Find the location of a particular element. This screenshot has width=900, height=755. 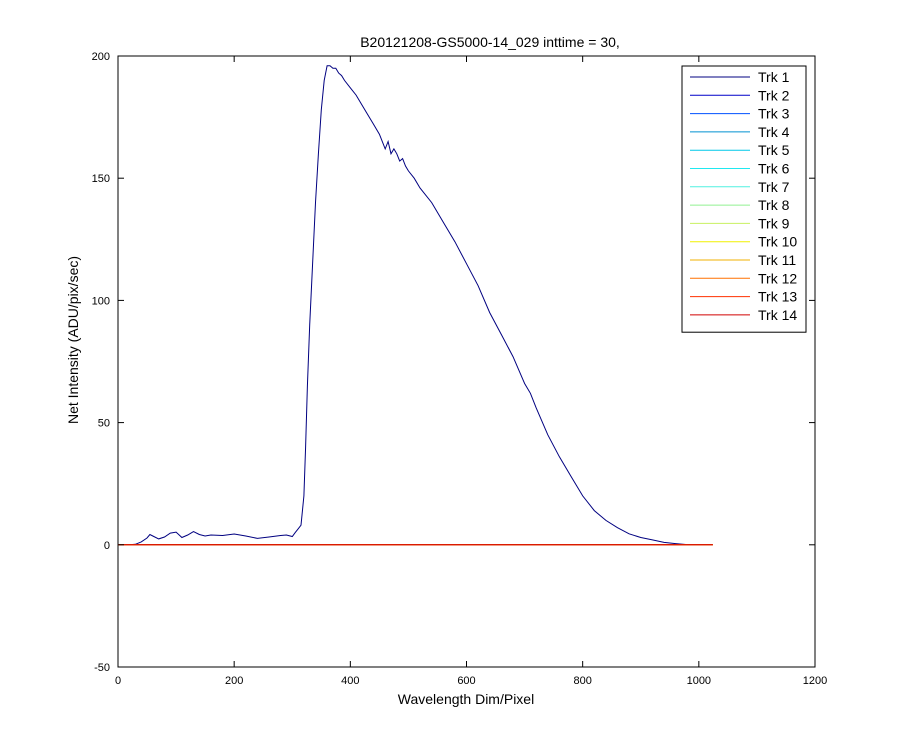

legend-label: Trk 1 is located at coordinates (774, 77).